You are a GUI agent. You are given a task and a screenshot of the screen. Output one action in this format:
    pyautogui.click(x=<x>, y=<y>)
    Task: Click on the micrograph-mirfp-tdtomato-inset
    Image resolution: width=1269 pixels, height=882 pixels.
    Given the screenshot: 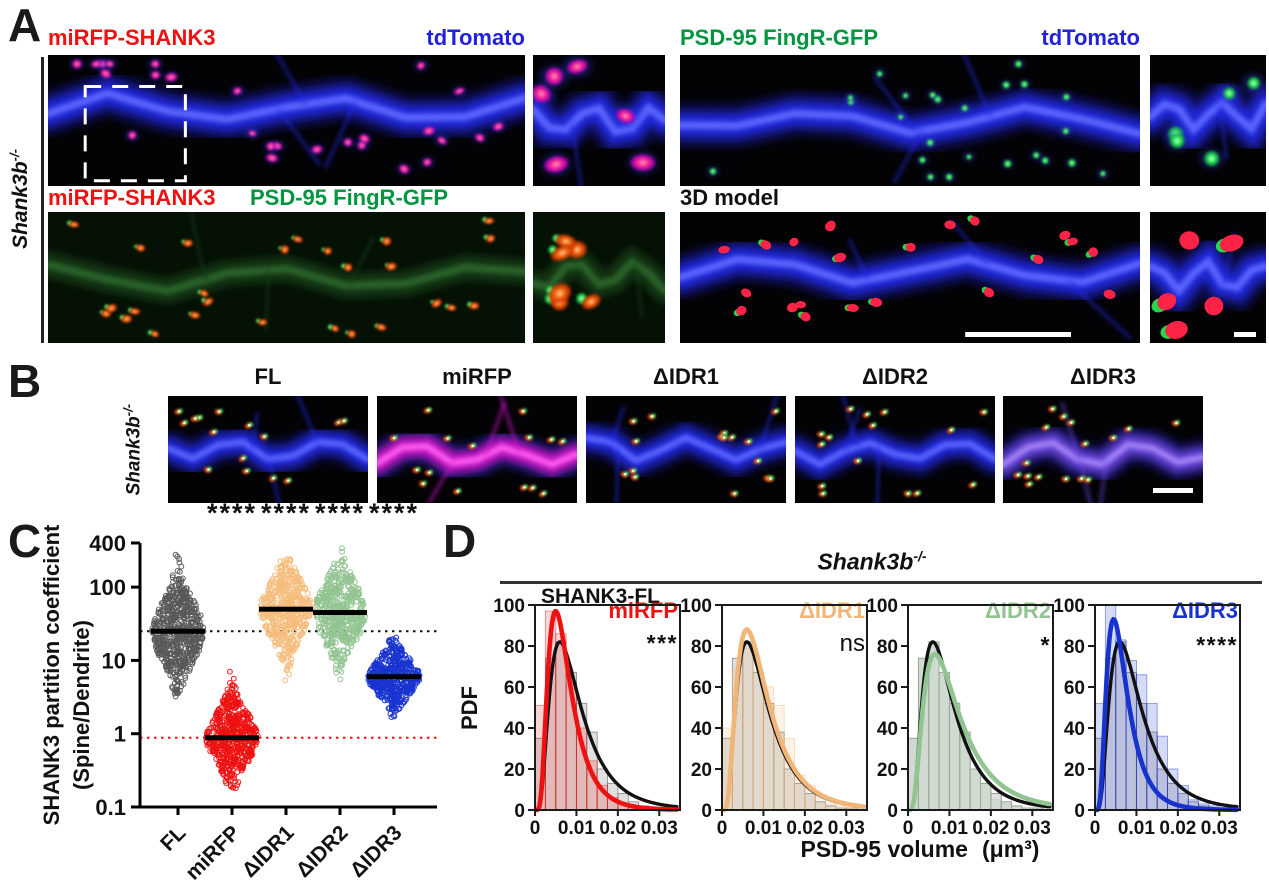 What is the action you would take?
    pyautogui.click(x=599, y=120)
    